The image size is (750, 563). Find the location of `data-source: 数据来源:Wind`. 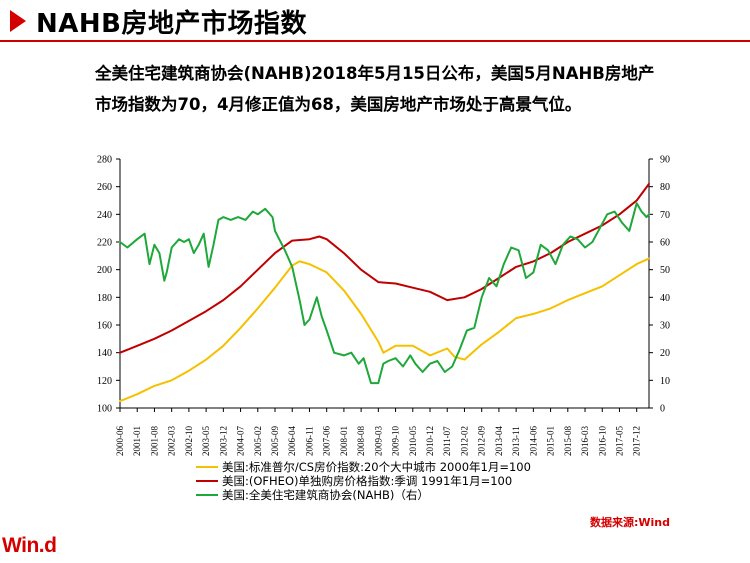

data-source: 数据来源:Wind is located at coordinates (630, 522).